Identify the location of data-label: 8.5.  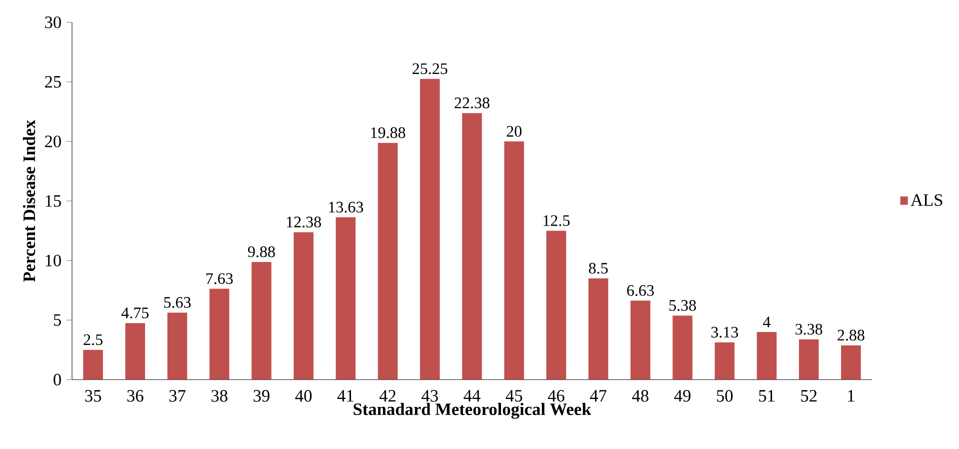
(598, 268).